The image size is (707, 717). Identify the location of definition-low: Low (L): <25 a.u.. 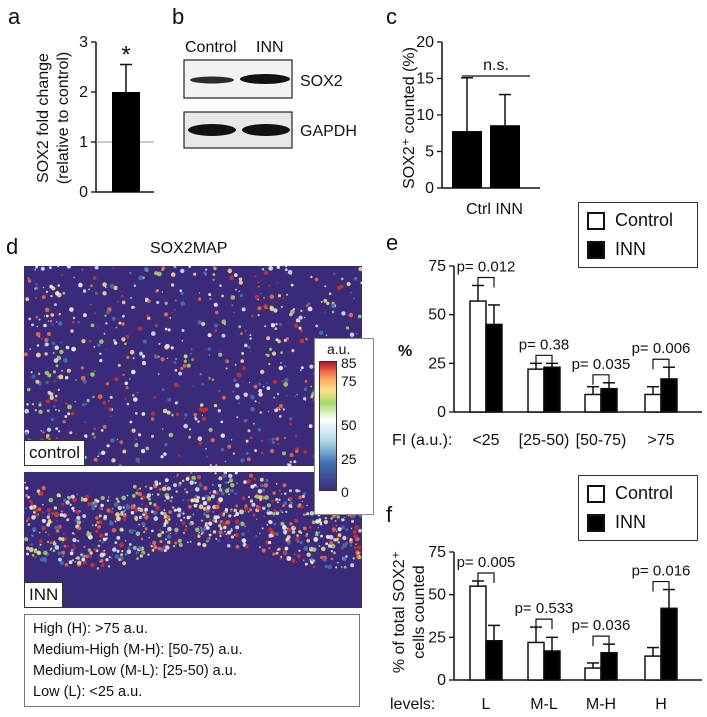
(88, 692).